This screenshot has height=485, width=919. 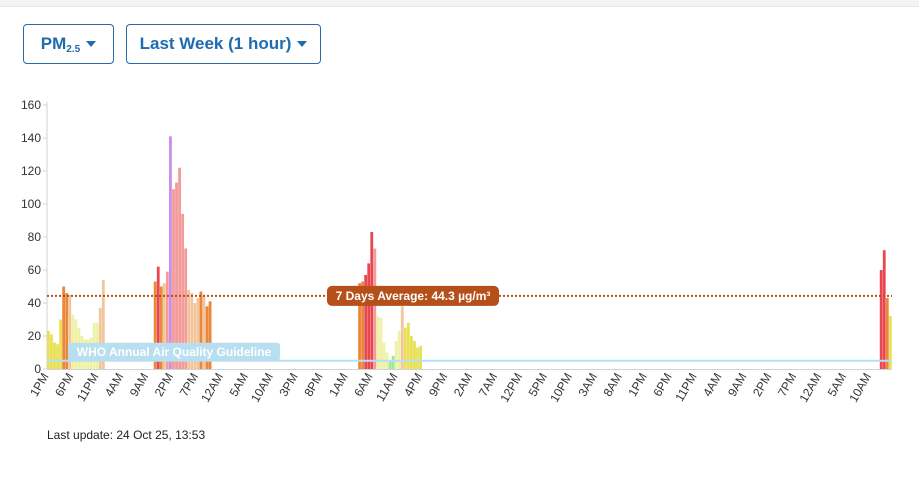 I want to click on who-guideline-badge, so click(x=174, y=351).